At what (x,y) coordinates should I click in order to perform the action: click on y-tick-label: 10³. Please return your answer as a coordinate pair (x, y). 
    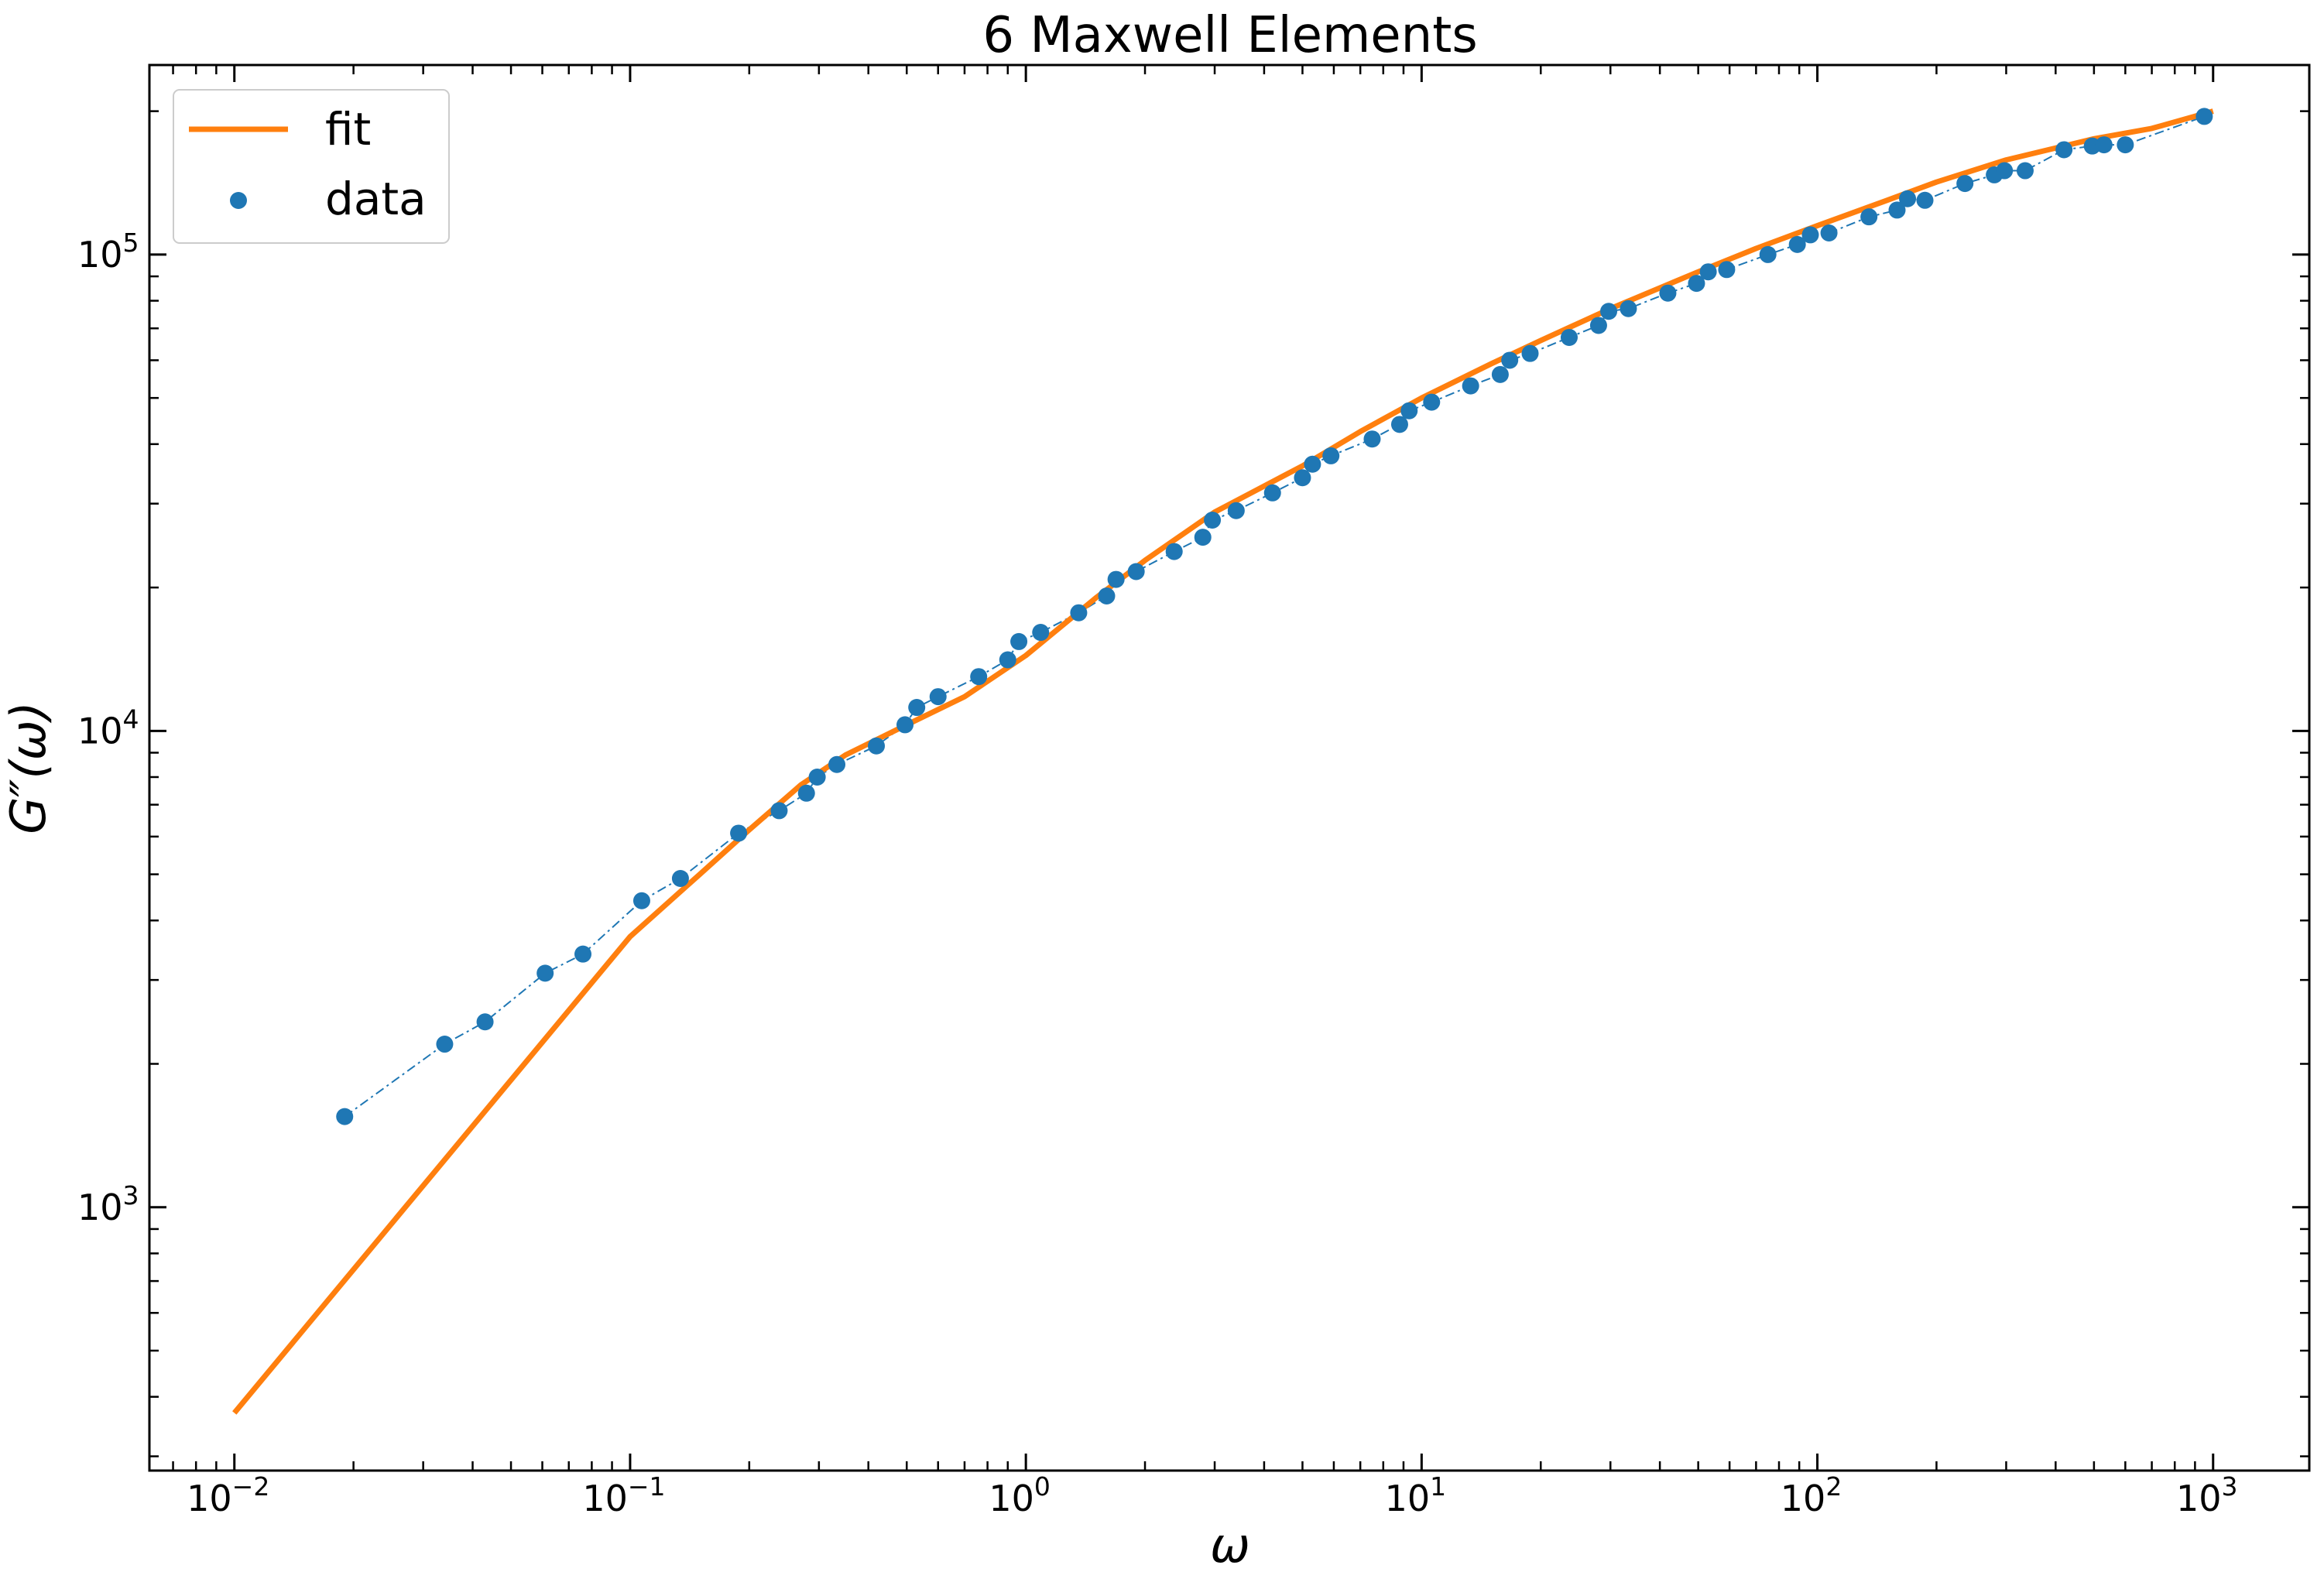
    Looking at the image, I should click on (108, 1204).